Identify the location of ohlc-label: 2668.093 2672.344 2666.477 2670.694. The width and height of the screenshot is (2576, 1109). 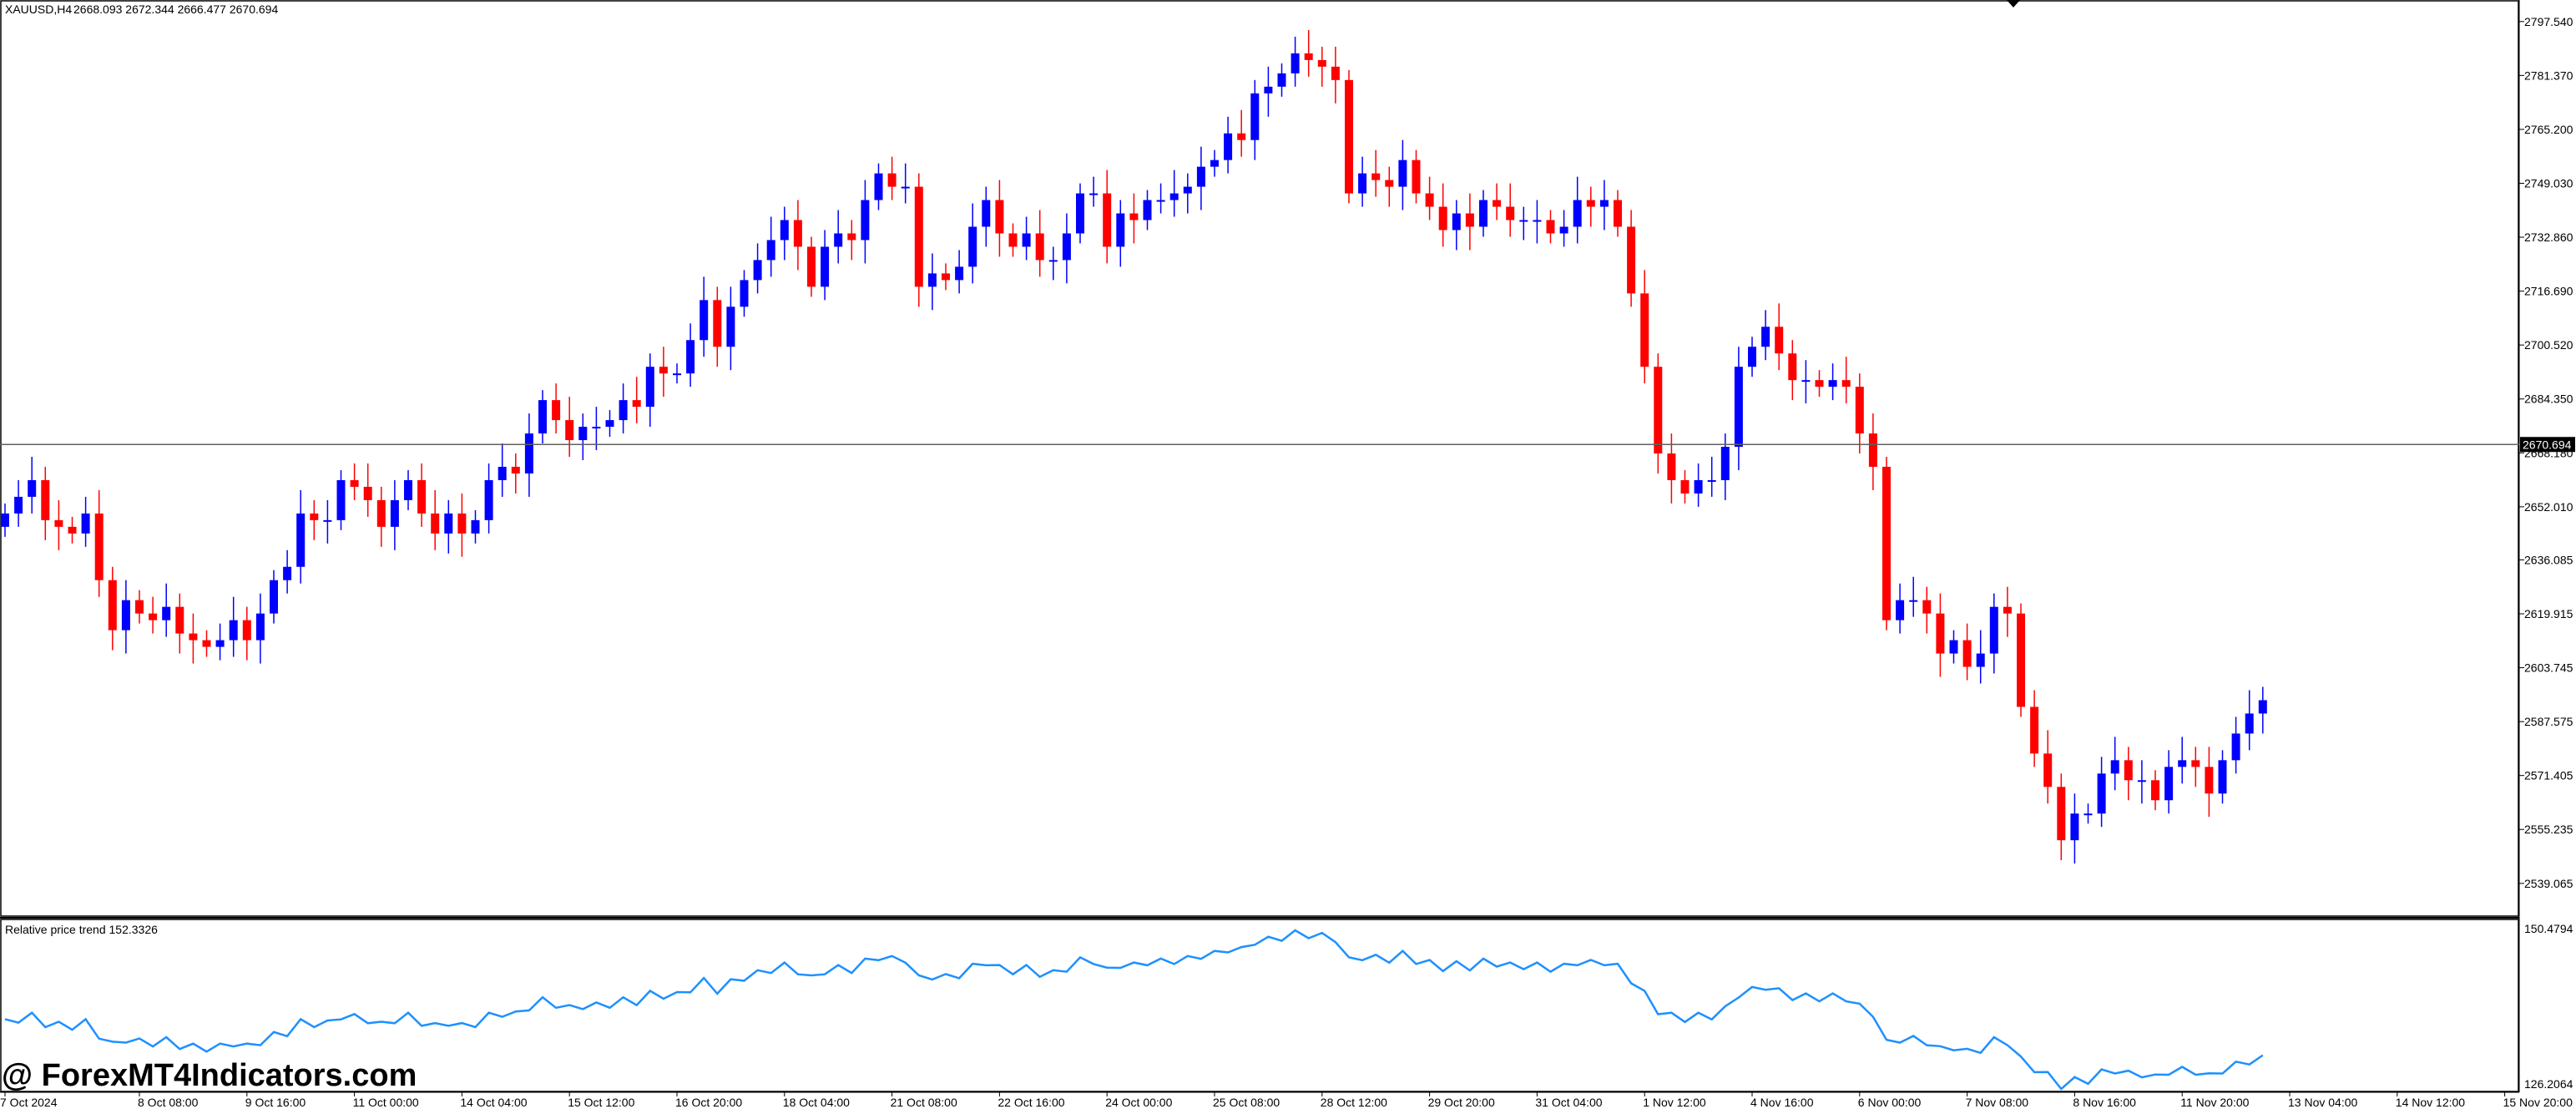
(175, 9).